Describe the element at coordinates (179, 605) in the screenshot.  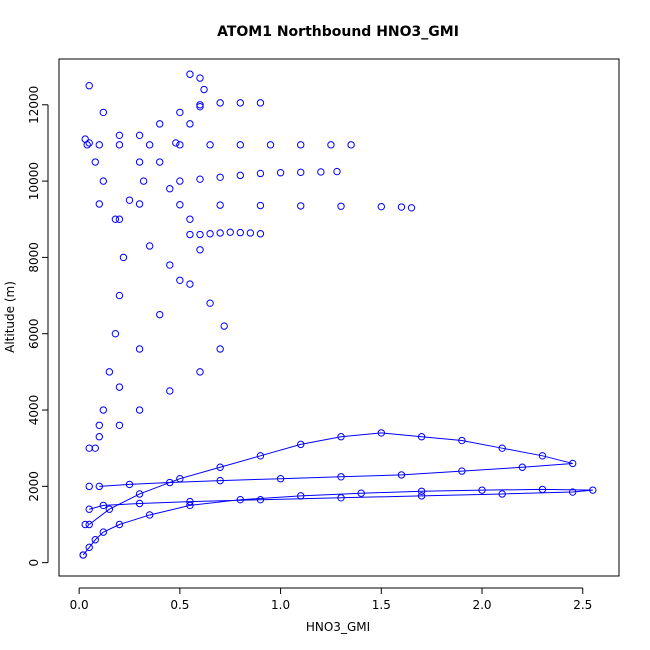
I see `x-tick-label: 0.5` at that location.